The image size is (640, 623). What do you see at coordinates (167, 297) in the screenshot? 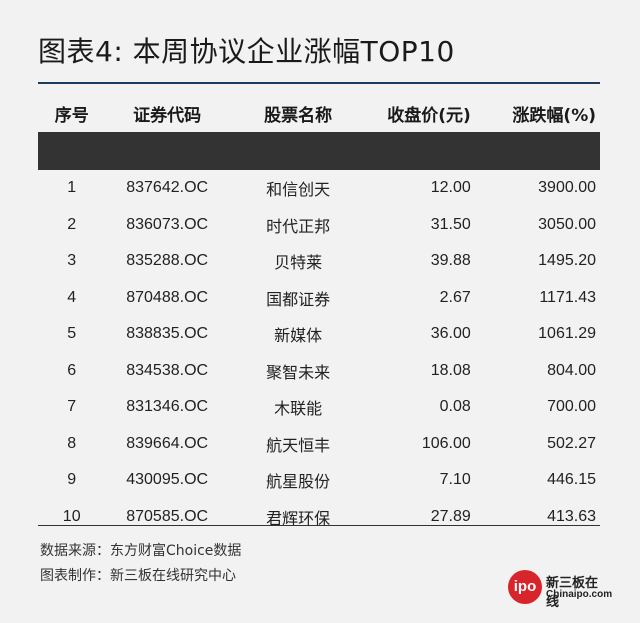
I see `cell-code: 870488.OC` at bounding box center [167, 297].